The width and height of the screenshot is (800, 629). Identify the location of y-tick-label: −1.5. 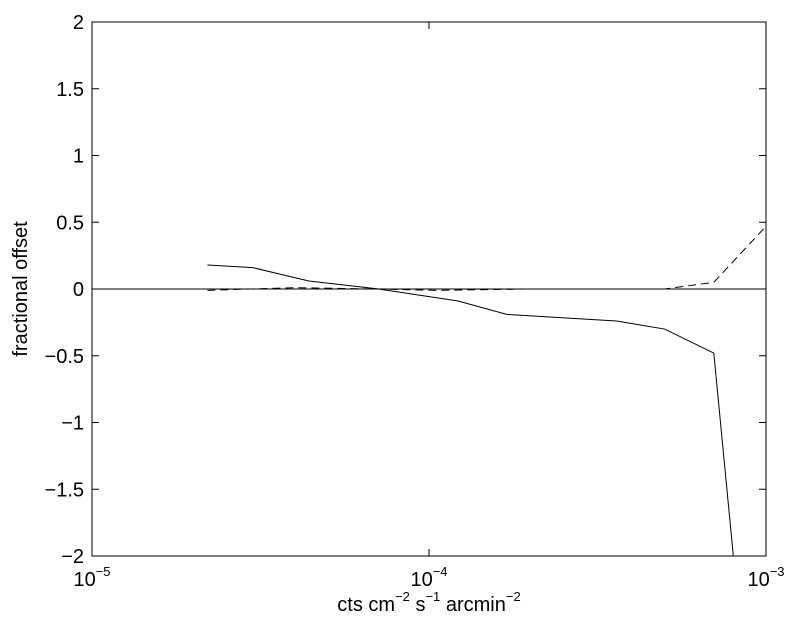
(64, 490).